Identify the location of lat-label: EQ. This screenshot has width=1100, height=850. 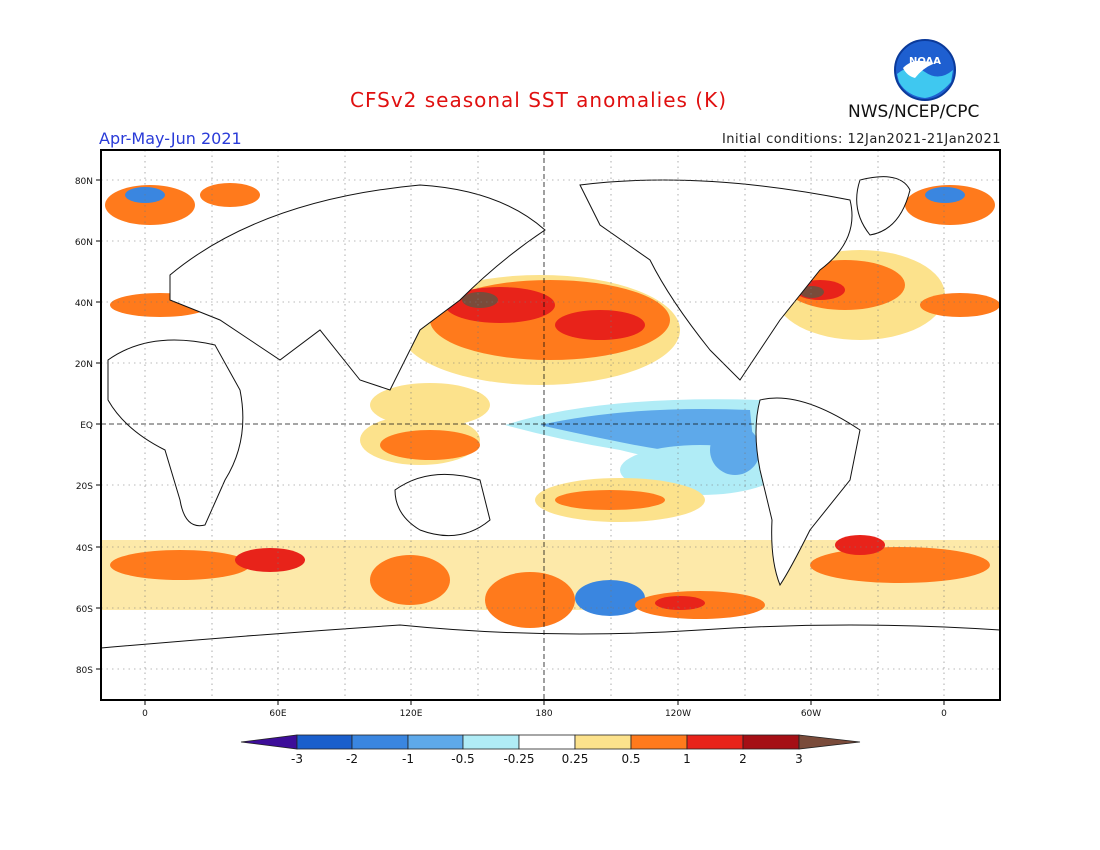
(86, 426).